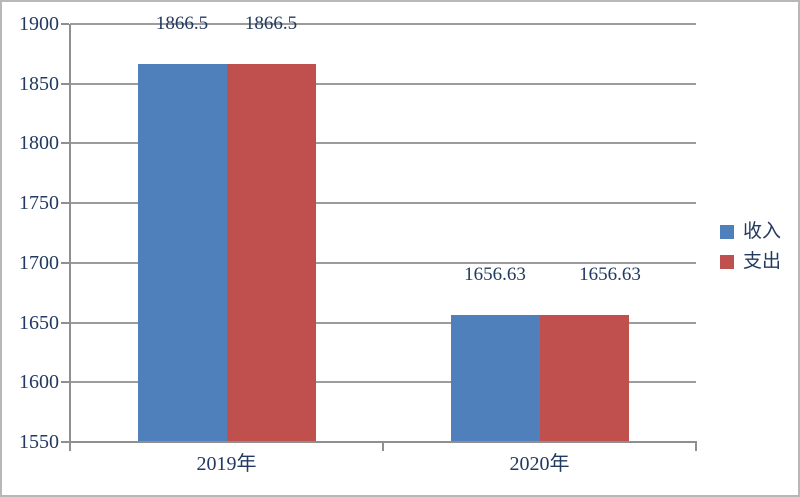 Image resolution: width=800 pixels, height=497 pixels. What do you see at coordinates (762, 261) in the screenshot?
I see `legend-label-expense: 支出` at bounding box center [762, 261].